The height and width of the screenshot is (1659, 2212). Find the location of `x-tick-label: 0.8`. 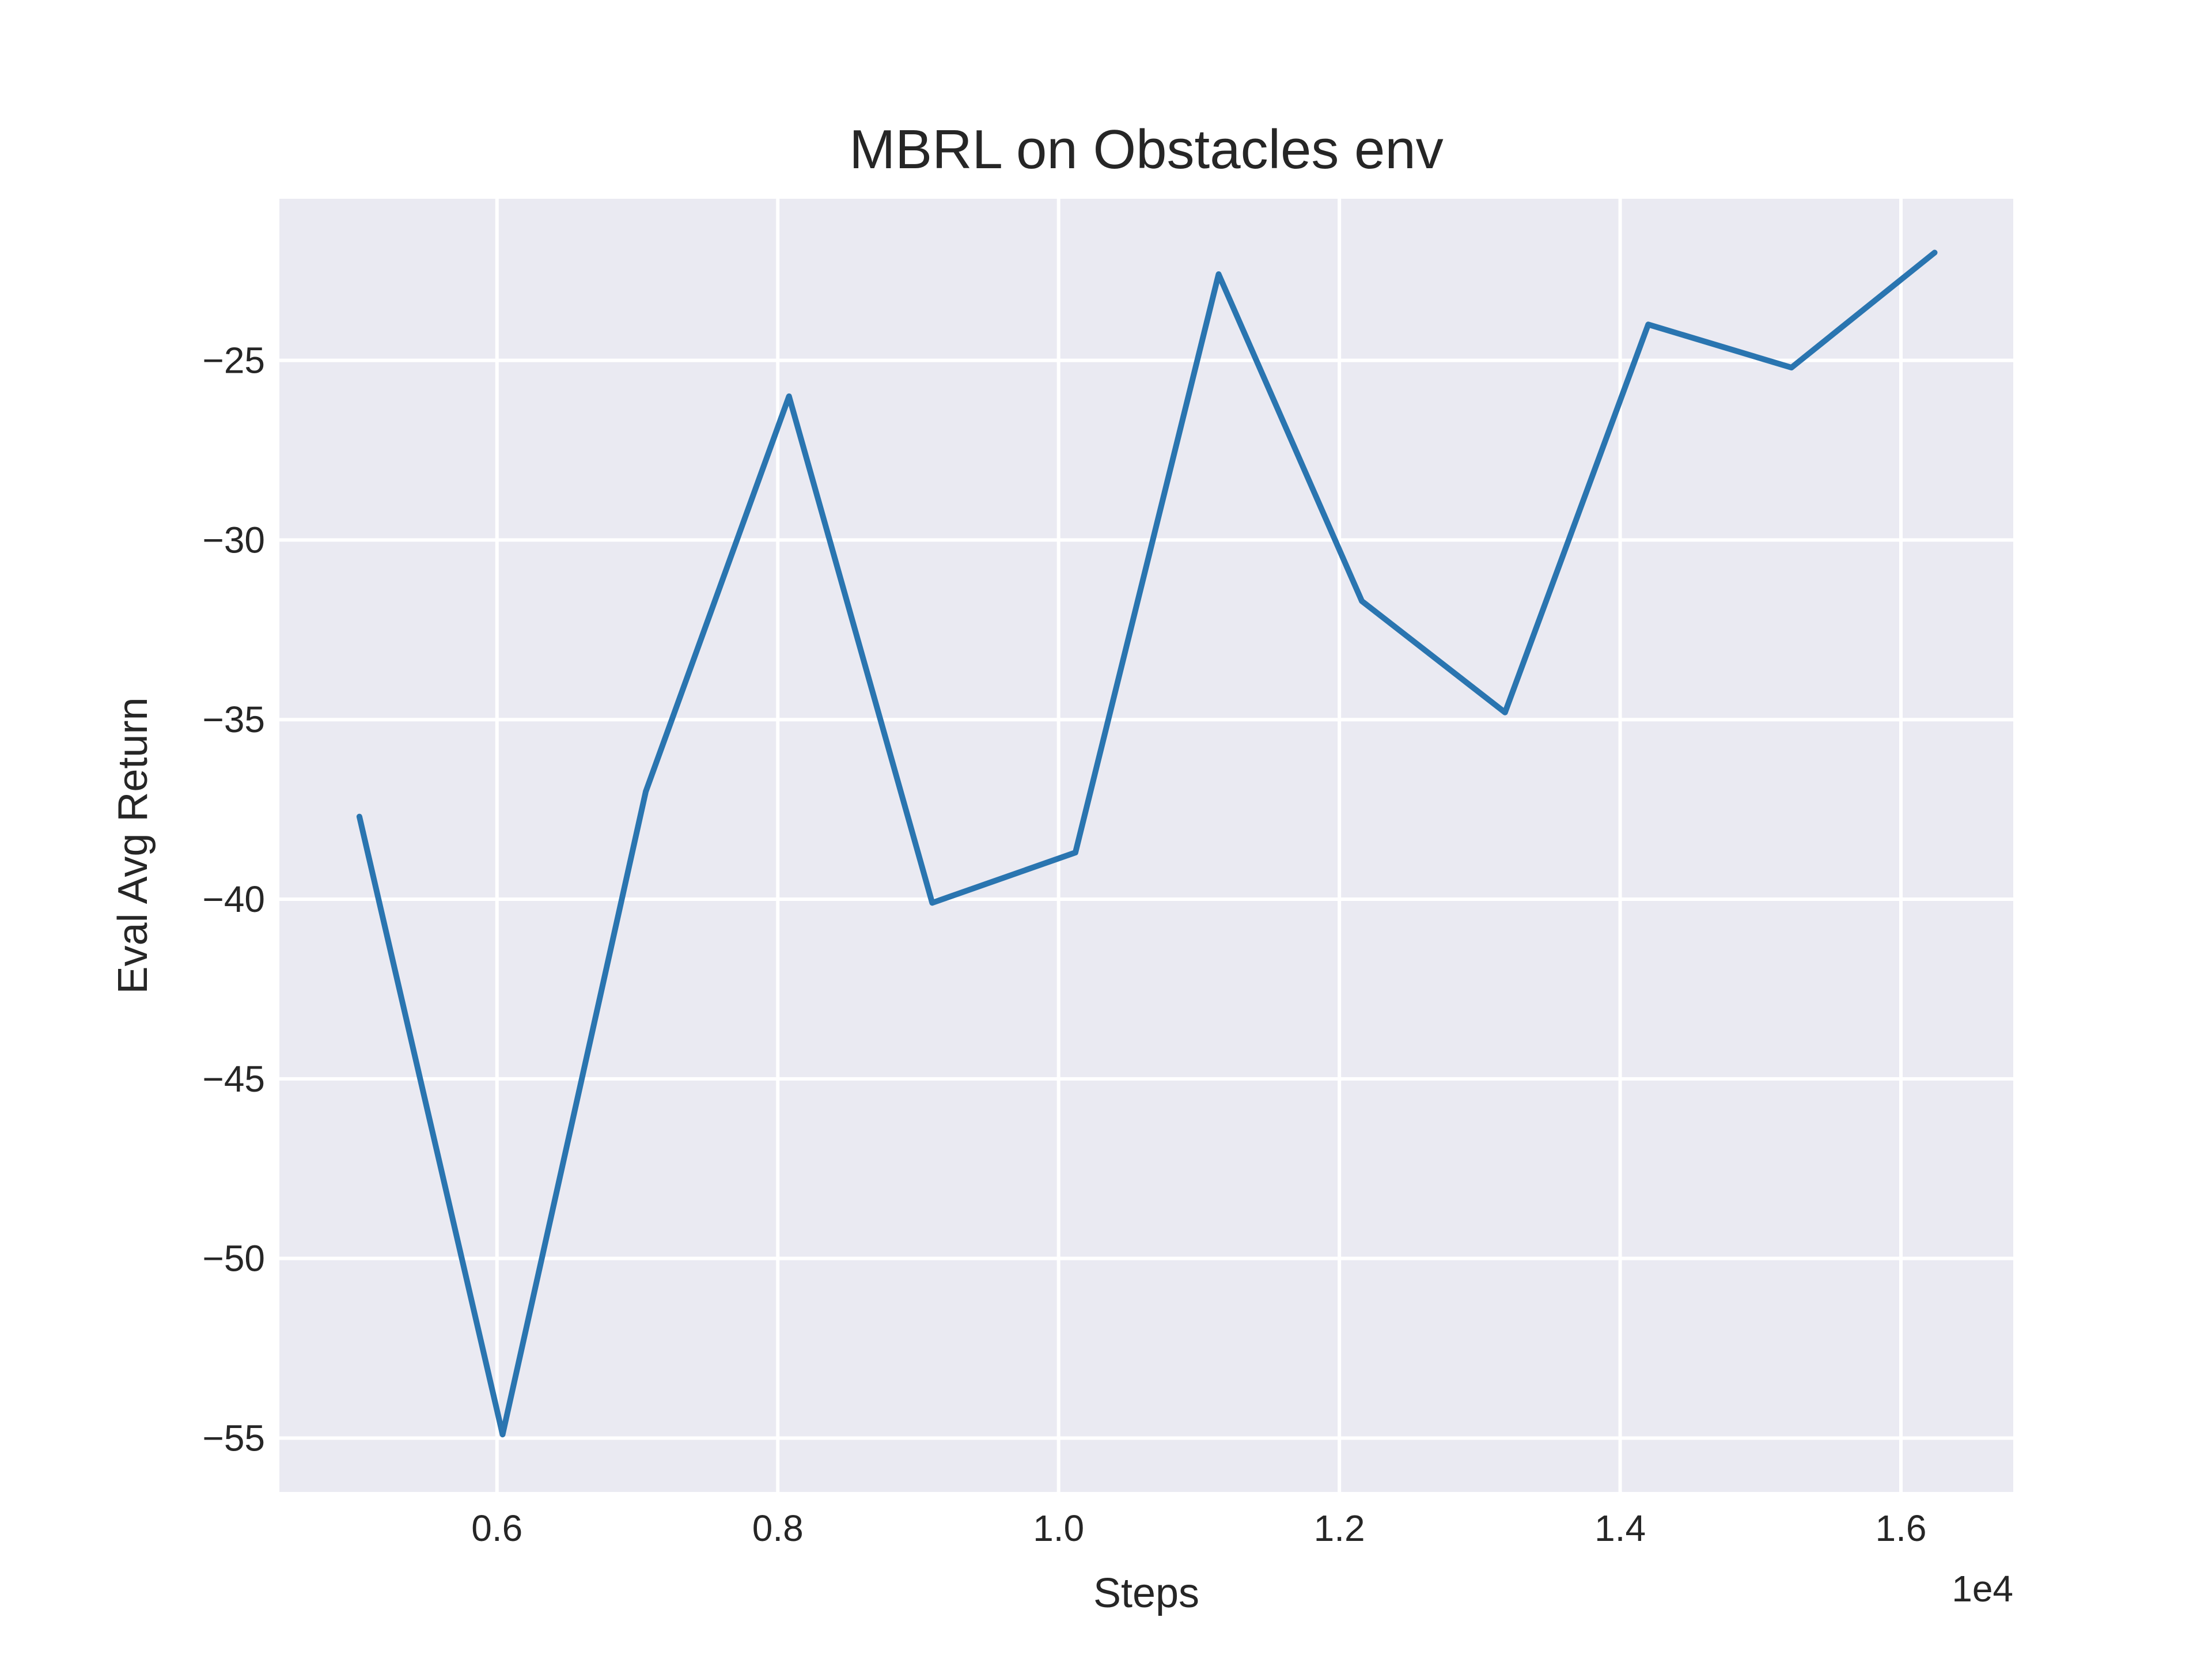

x-tick-label: 0.8 is located at coordinates (778, 1528).